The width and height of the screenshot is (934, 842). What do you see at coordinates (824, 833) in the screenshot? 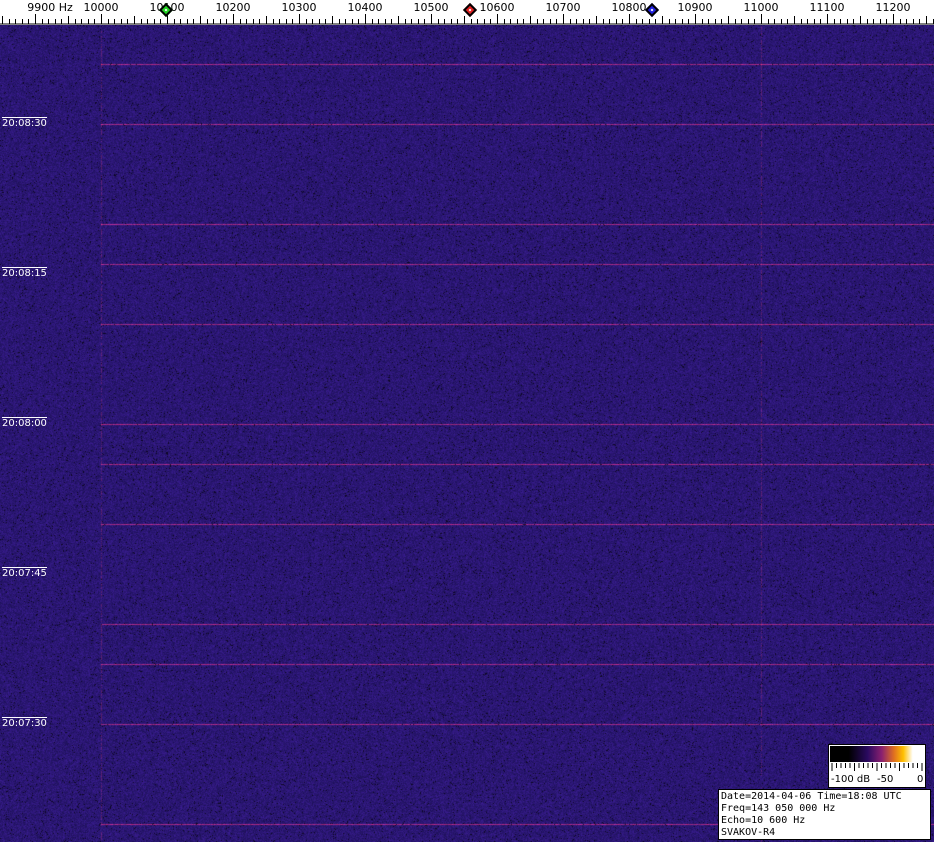
I see `info-station: SVAKOV-R4` at bounding box center [824, 833].